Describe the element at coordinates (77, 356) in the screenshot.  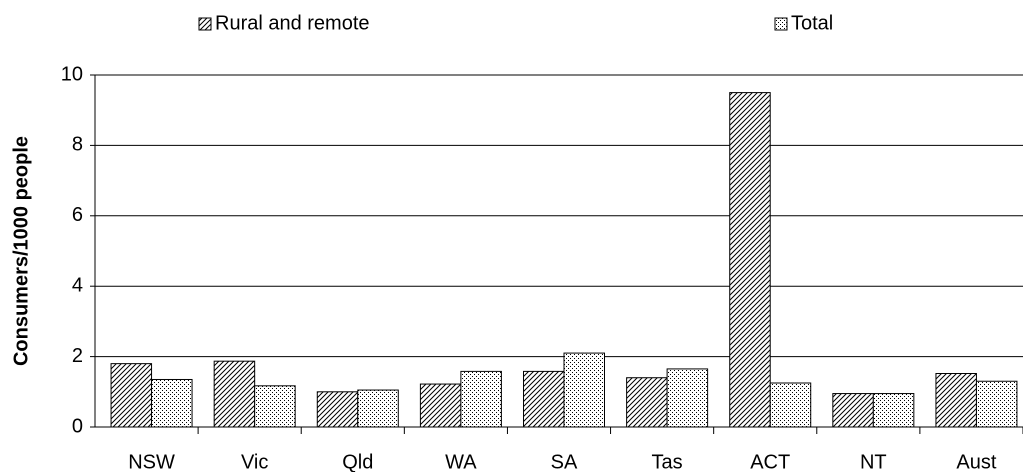
I see `y-tick-label: 2` at that location.